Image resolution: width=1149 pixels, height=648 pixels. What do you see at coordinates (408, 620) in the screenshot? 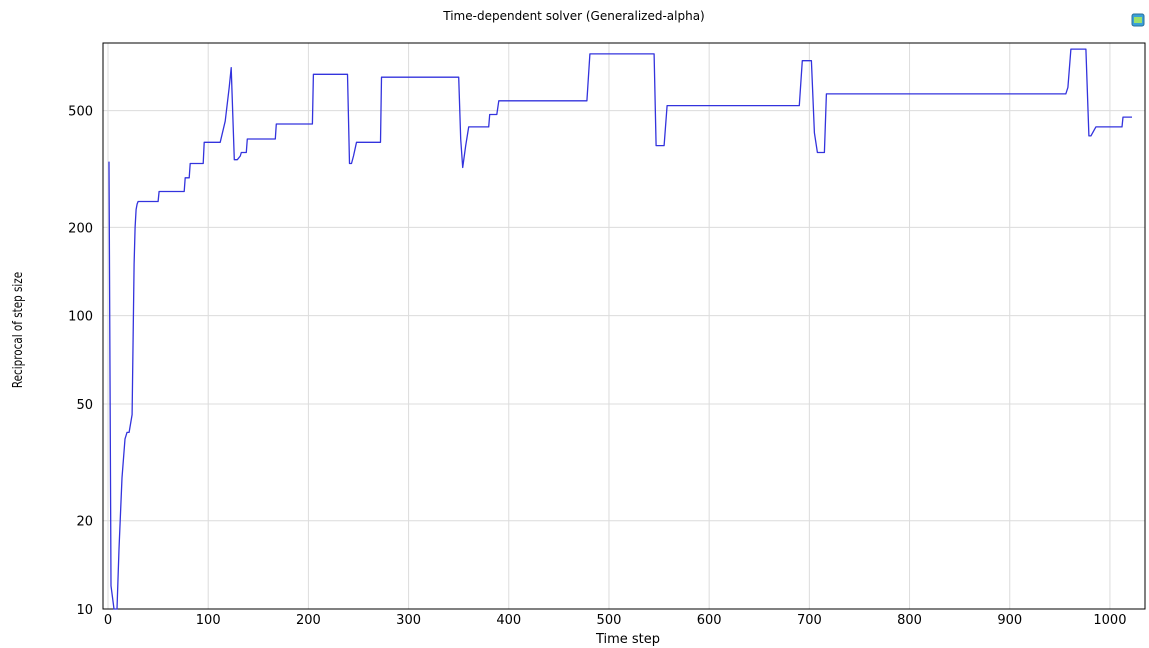
I see `x-tick-label: 300` at bounding box center [408, 620].